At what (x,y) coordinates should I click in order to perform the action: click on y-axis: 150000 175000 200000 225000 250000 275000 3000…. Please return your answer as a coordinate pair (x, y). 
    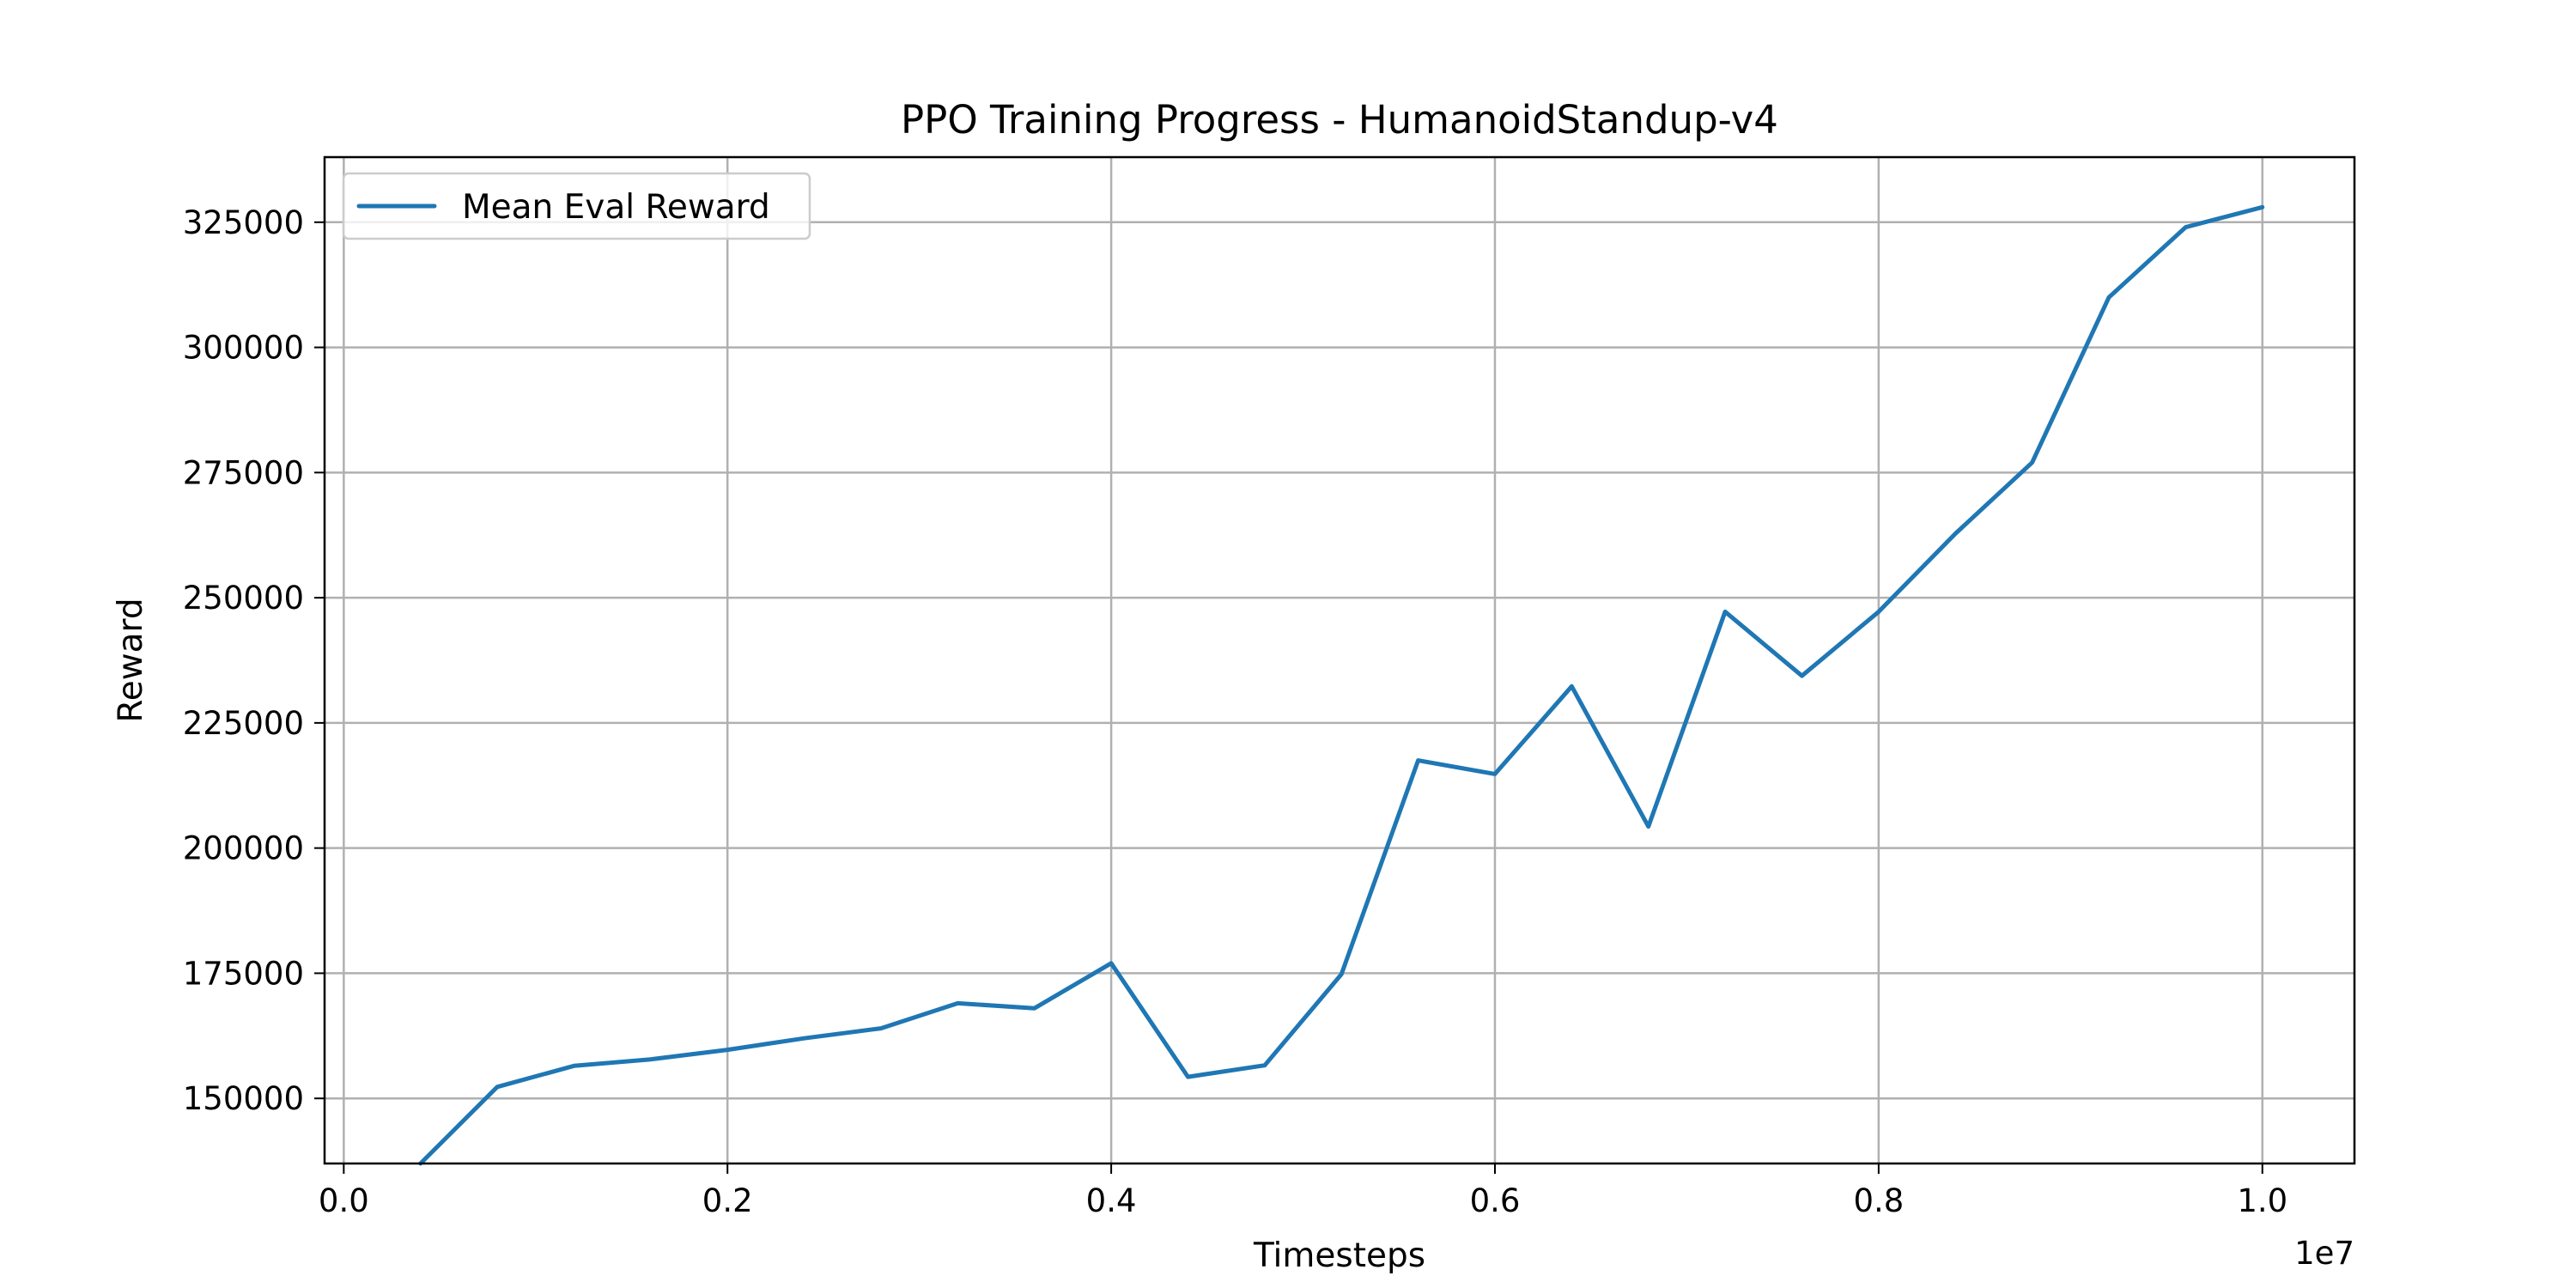
    Looking at the image, I should click on (254, 660).